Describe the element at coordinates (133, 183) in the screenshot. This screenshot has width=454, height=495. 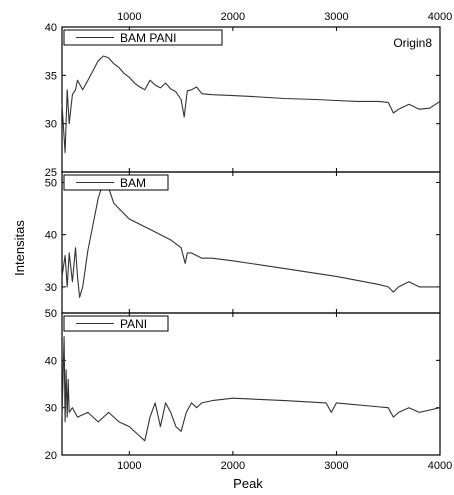
I see `legend-label: BAM` at that location.